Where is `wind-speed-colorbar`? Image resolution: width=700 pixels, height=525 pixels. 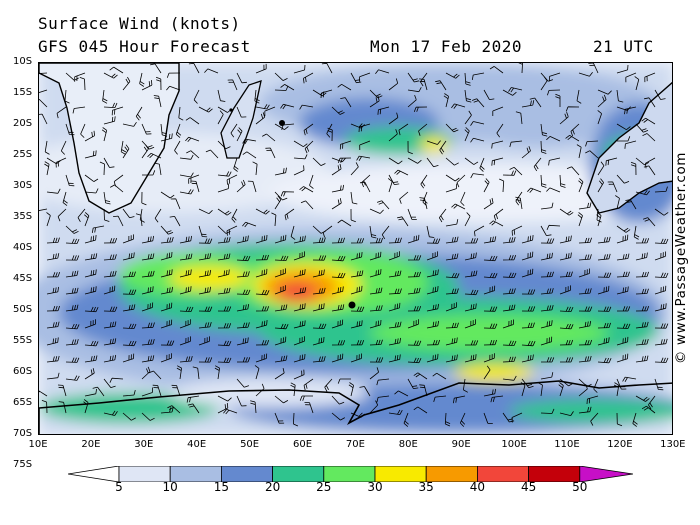 wind-speed-colorbar is located at coordinates (350, 474).